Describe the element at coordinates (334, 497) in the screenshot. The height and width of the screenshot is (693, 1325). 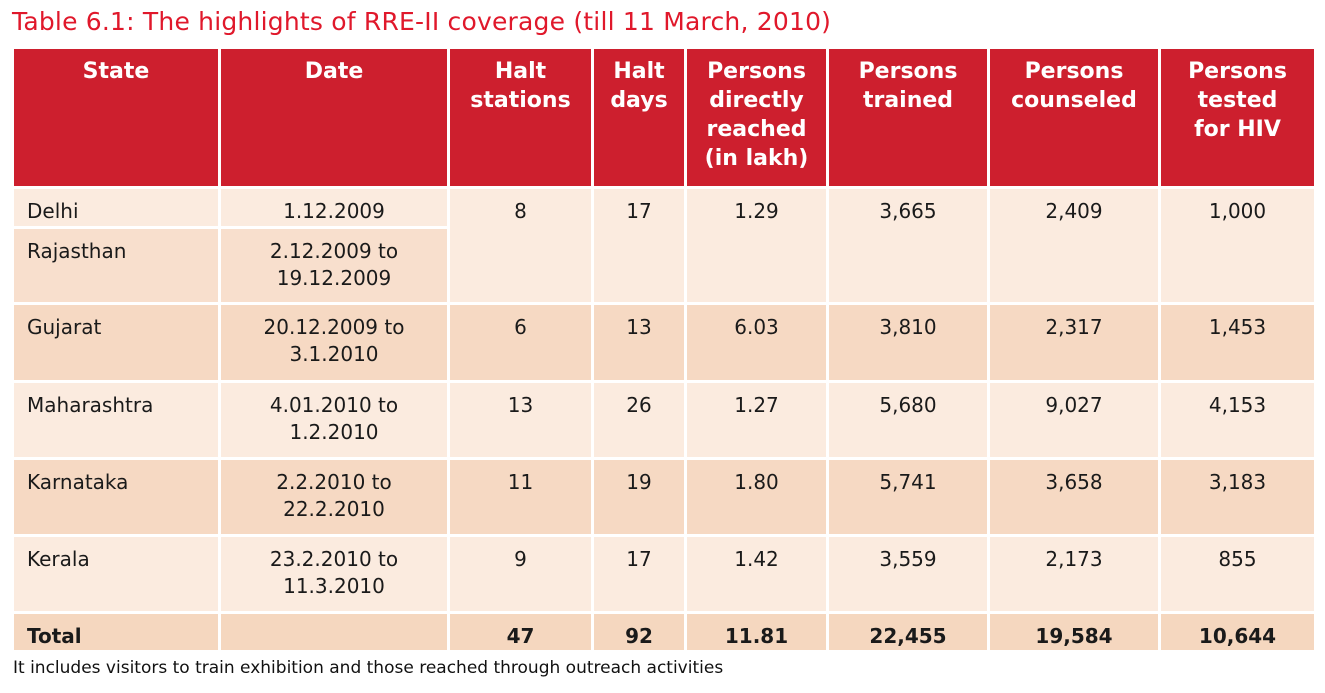
I see `date-cell: 2.2.2010 to 22.2.2010` at that location.